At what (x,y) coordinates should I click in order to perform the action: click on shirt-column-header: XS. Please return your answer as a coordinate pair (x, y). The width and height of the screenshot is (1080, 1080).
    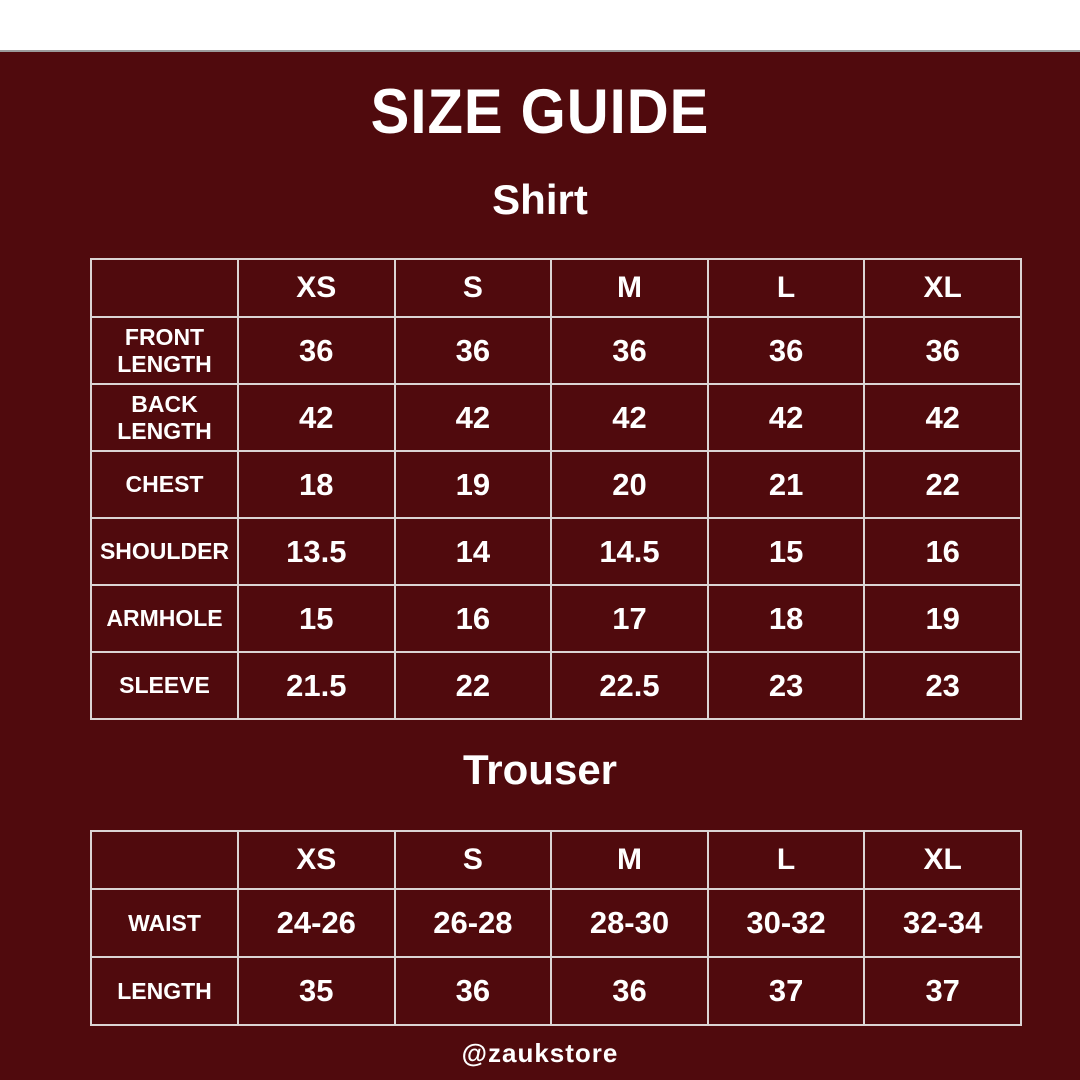
    Looking at the image, I should click on (316, 288).